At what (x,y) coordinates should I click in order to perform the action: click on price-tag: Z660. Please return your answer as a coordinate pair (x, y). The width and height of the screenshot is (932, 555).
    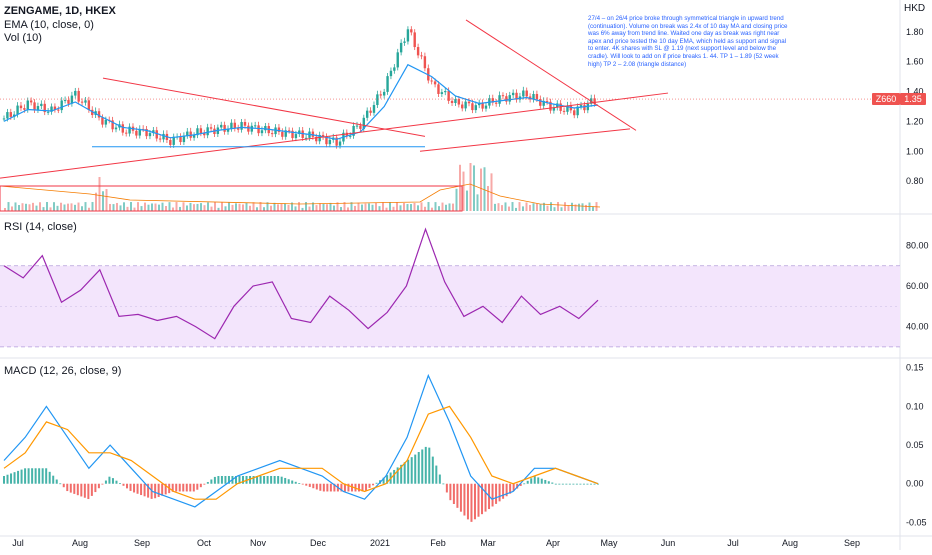
    Looking at the image, I should click on (886, 99).